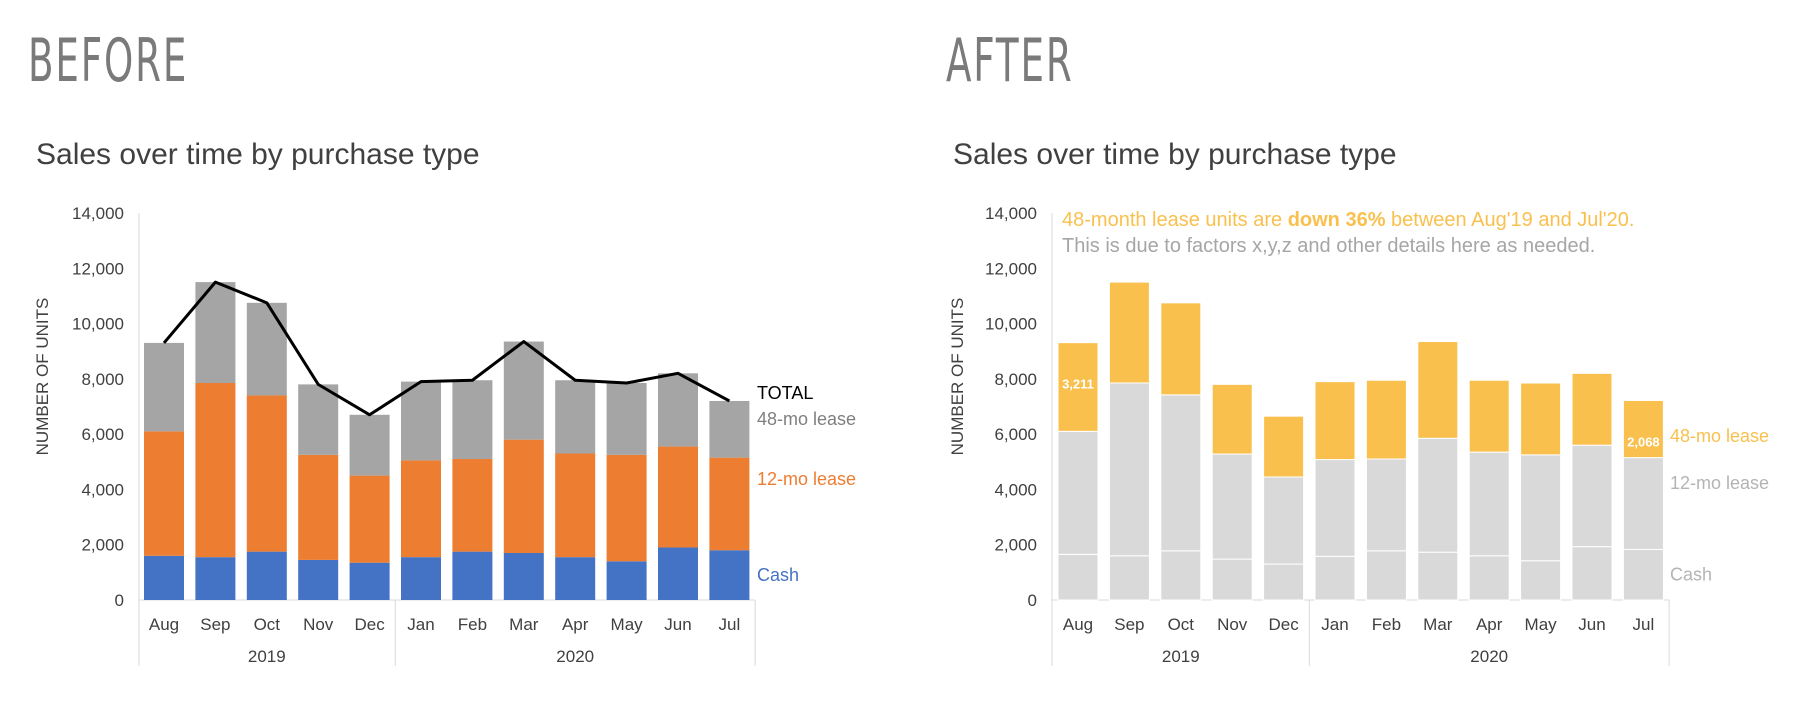 This screenshot has width=1816, height=718. What do you see at coordinates (421, 421) in the screenshot?
I see `bar-48-mo-lease-jan` at bounding box center [421, 421].